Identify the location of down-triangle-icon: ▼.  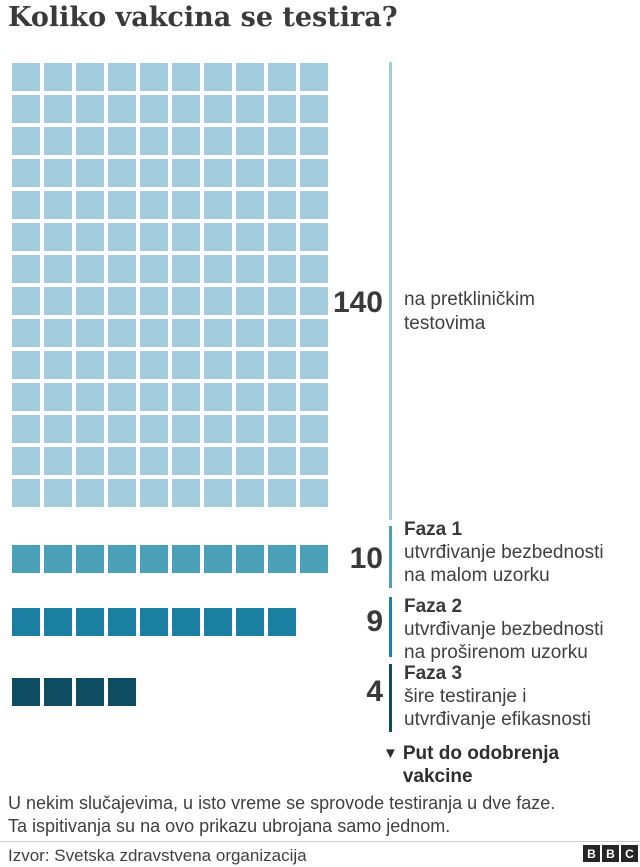
(390, 753).